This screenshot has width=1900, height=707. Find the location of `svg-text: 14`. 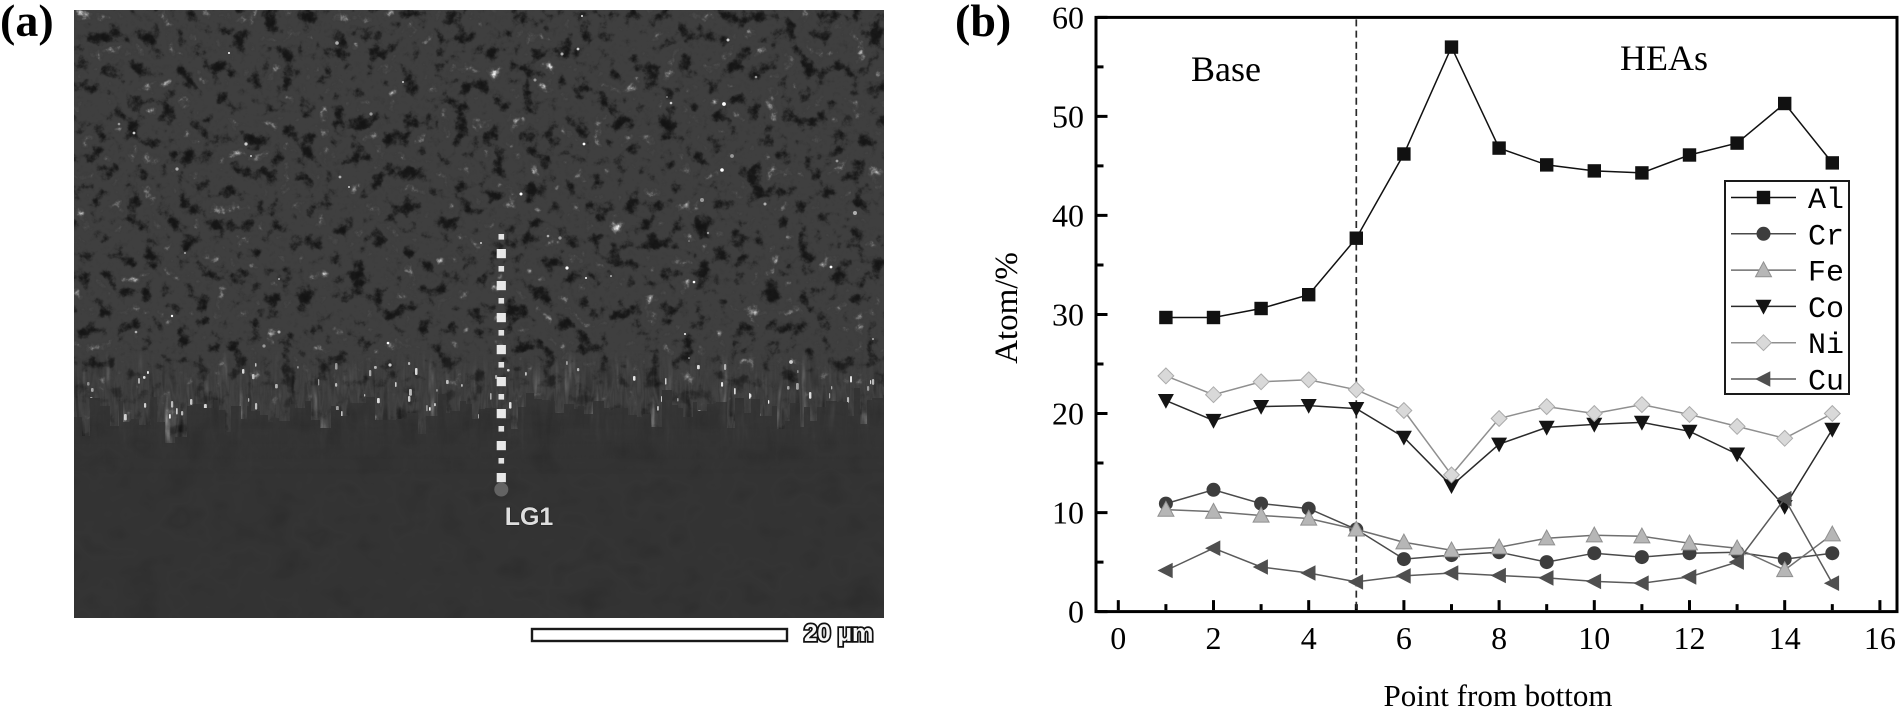

svg-text: 14 is located at coordinates (1785, 638).